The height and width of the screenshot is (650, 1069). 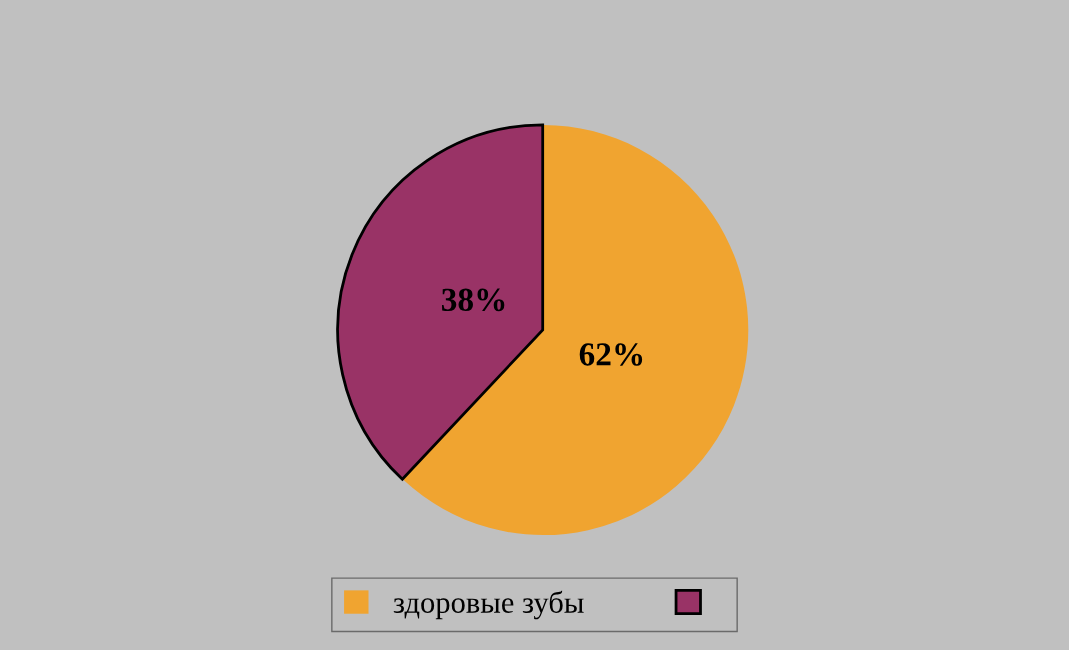 What do you see at coordinates (488, 605) in the screenshot?
I see `legend-label: здоровые зубы` at bounding box center [488, 605].